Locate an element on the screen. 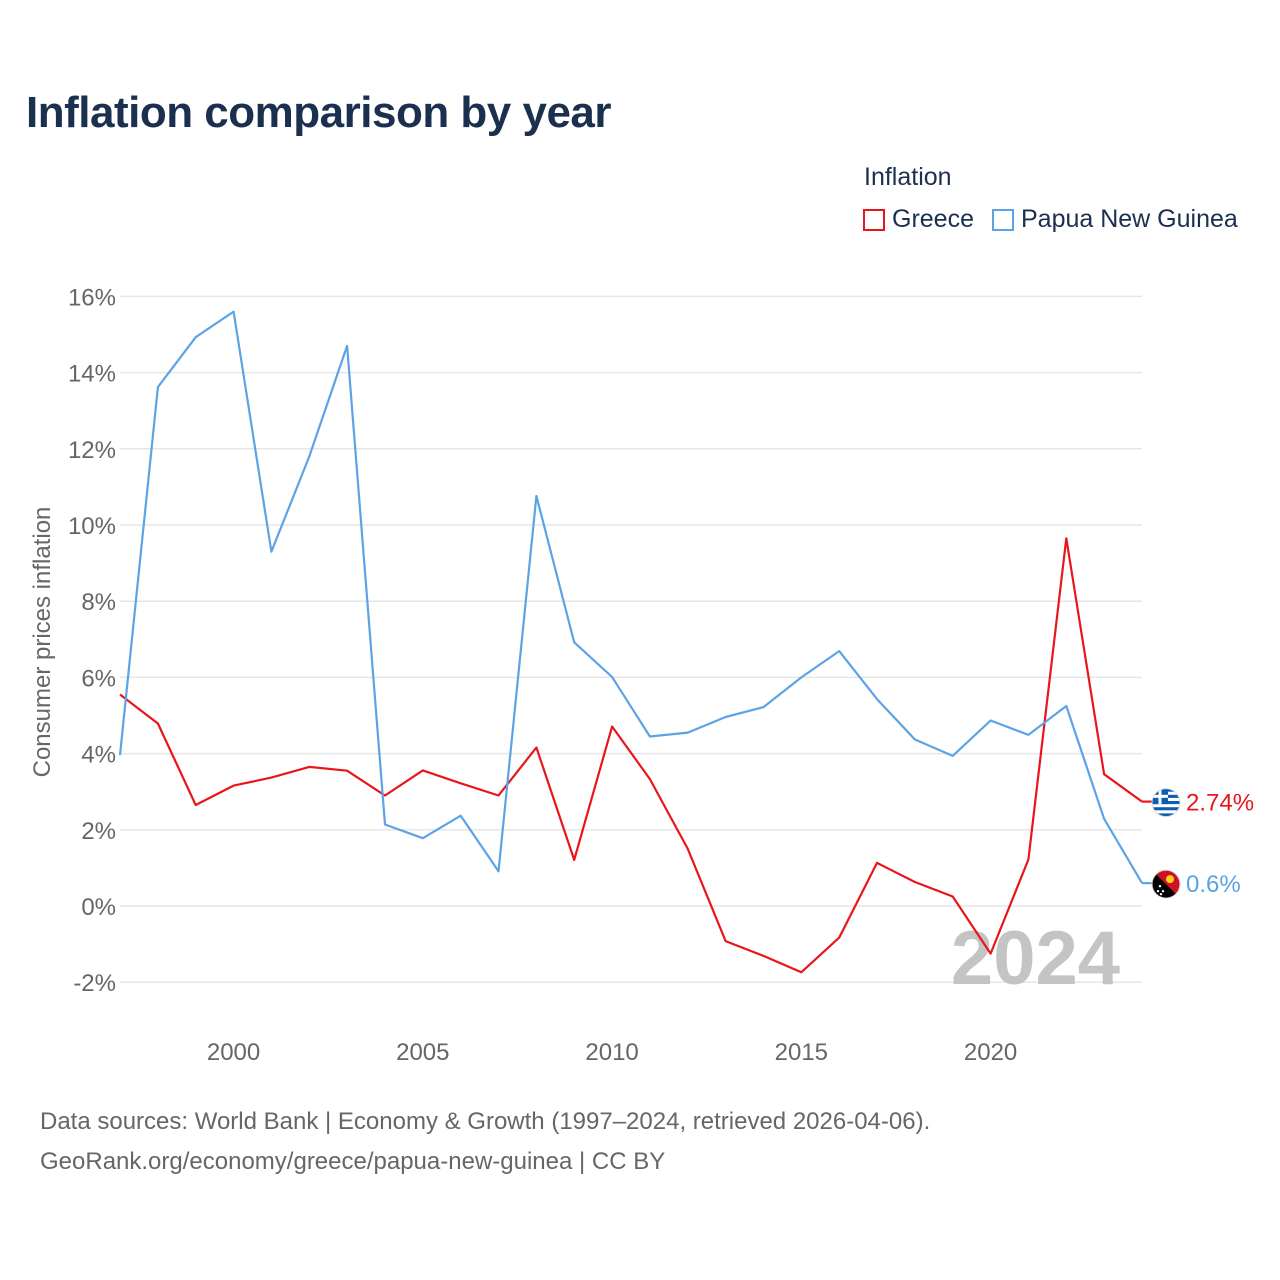 This screenshot has width=1280, height=1280. y-tick-label: 6% is located at coordinates (98, 678).